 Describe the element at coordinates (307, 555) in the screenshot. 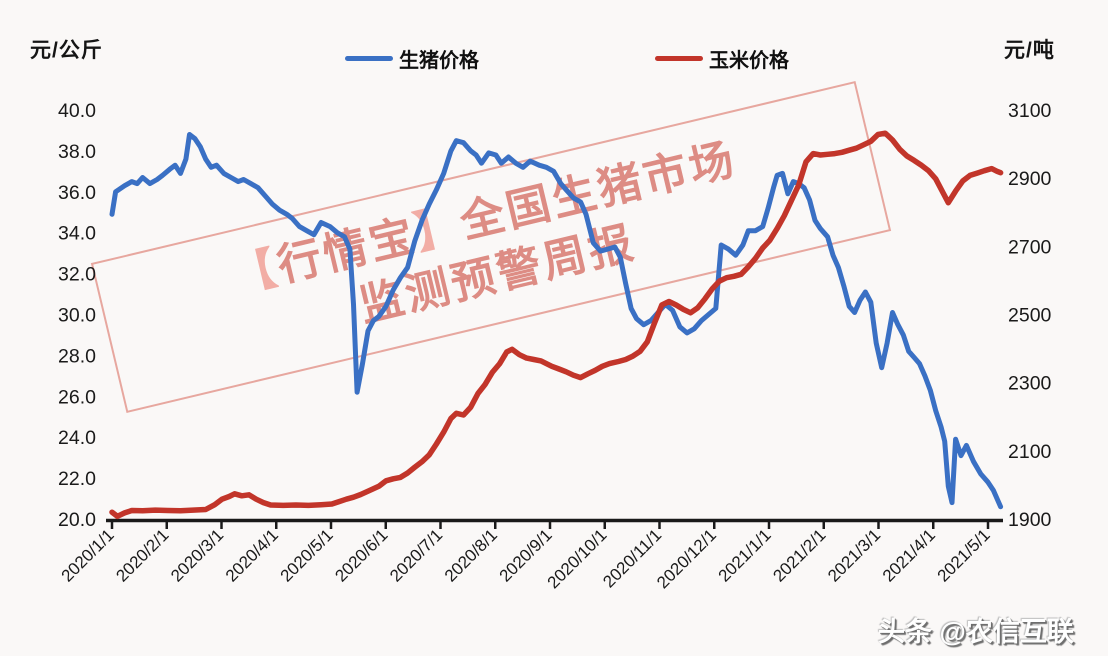

I see `x-axis-tick-label: 2020/5/1` at that location.